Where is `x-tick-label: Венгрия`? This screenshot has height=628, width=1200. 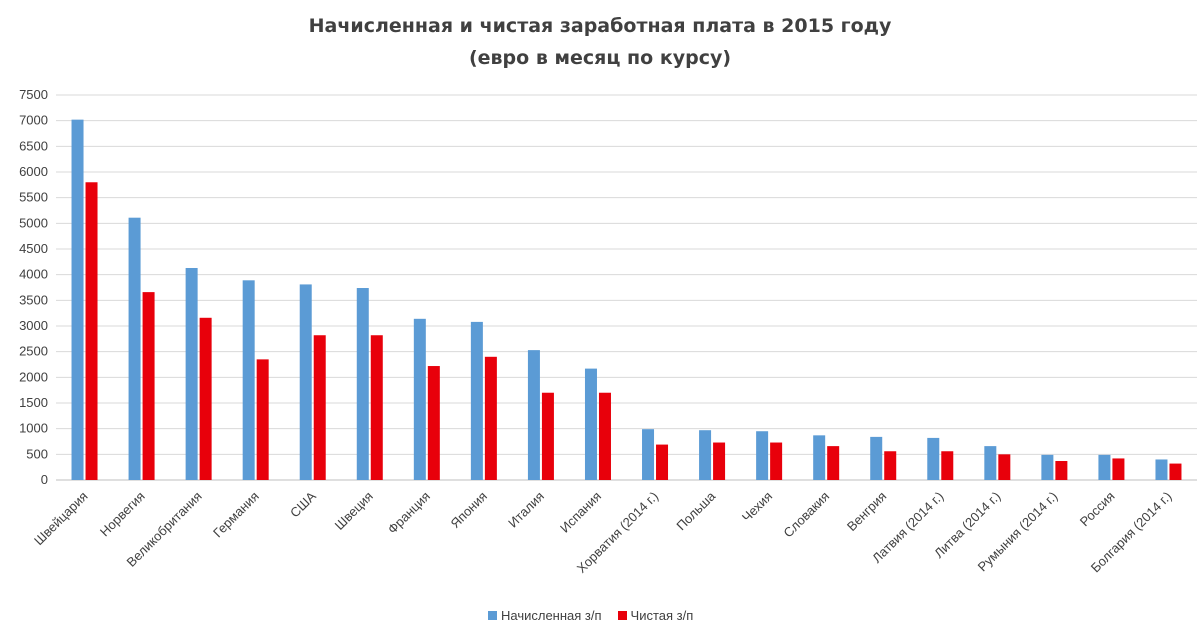 x-tick-label: Венгрия is located at coordinates (867, 512).